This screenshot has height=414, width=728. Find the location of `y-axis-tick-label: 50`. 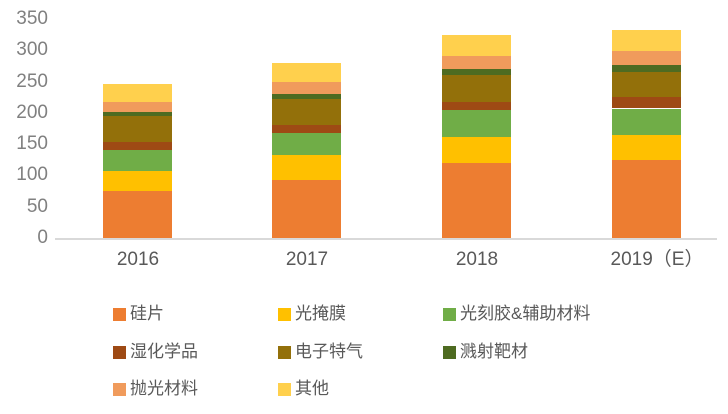

y-axis-tick-label: 50 is located at coordinates (37, 206).